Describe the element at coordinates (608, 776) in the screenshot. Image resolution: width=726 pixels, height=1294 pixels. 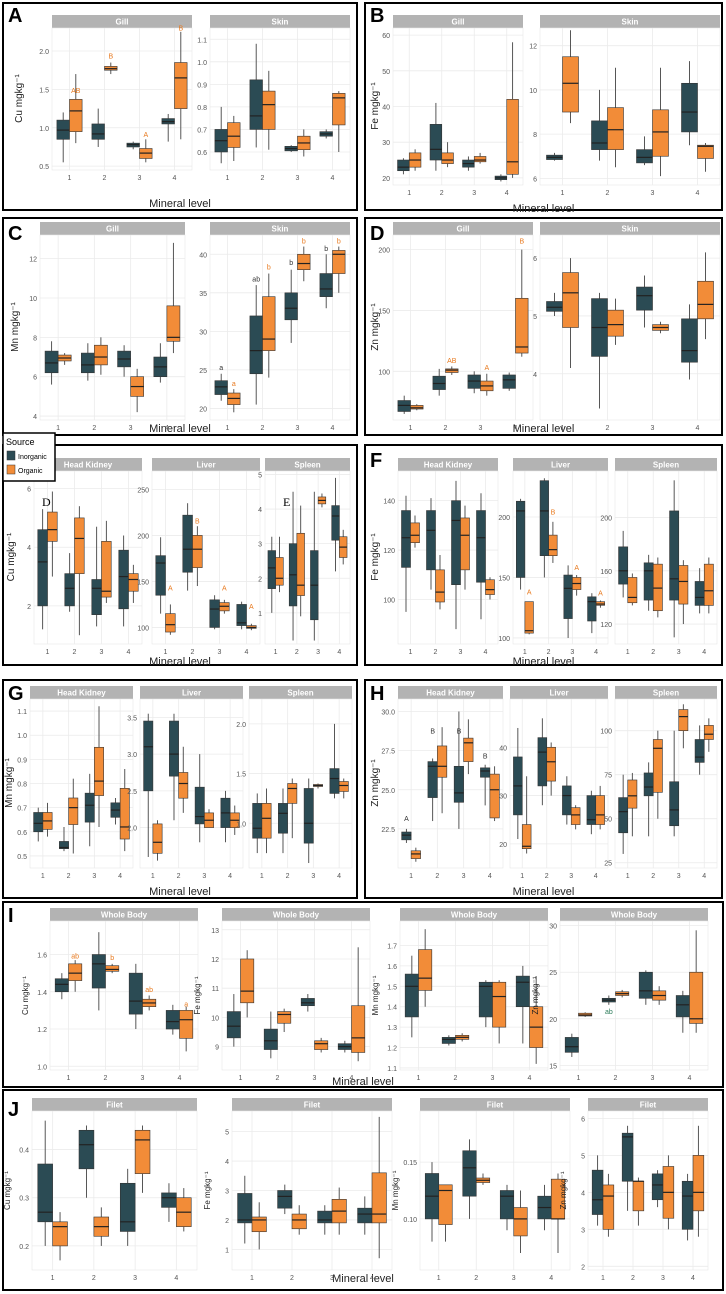
I see `y-tick-label: 75` at that location.